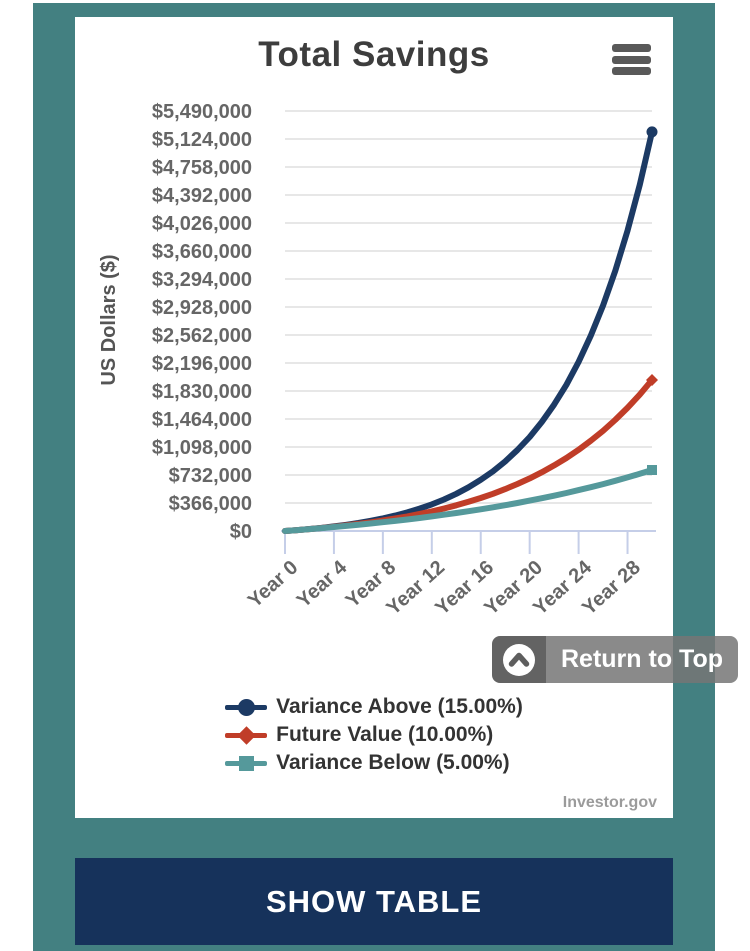  I want to click on y-tick-label: $2,196,000, so click(202, 364).